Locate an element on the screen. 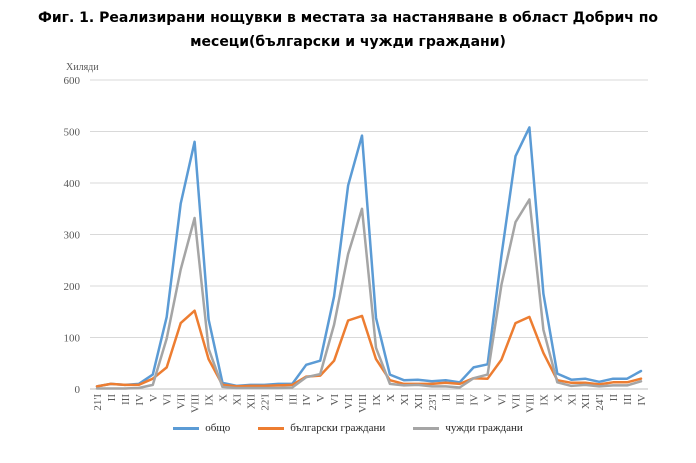  y-tick-label: 200 is located at coordinates (72, 287).